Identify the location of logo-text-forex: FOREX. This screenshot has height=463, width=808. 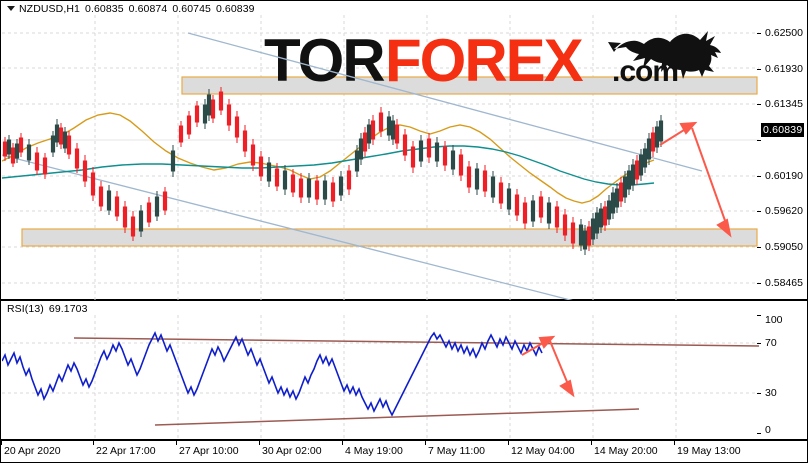
(484, 60).